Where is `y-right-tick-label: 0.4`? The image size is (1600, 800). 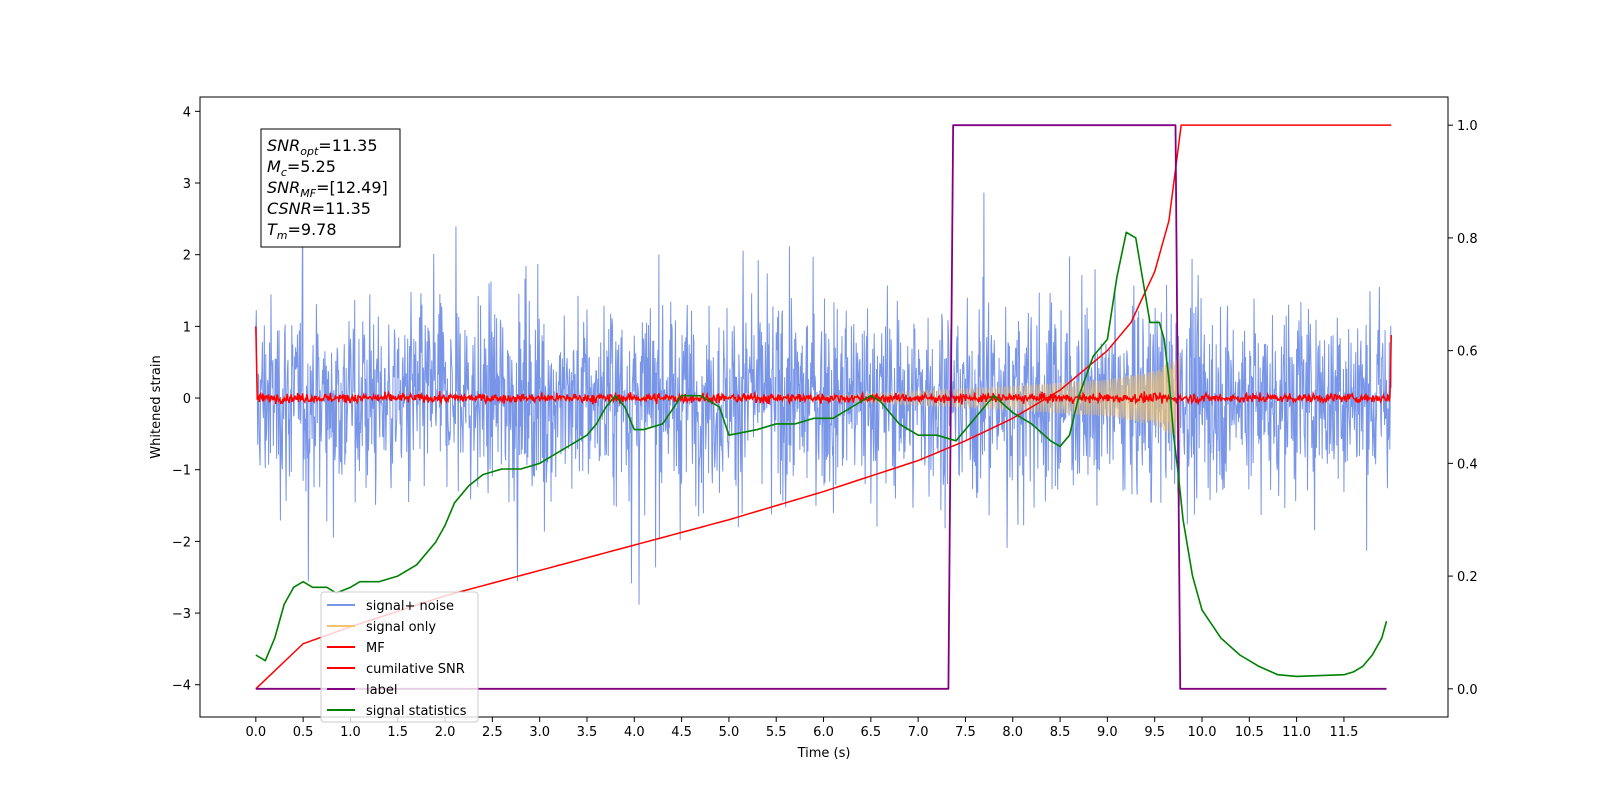
y-right-tick-label: 0.4 is located at coordinates (1467, 464).